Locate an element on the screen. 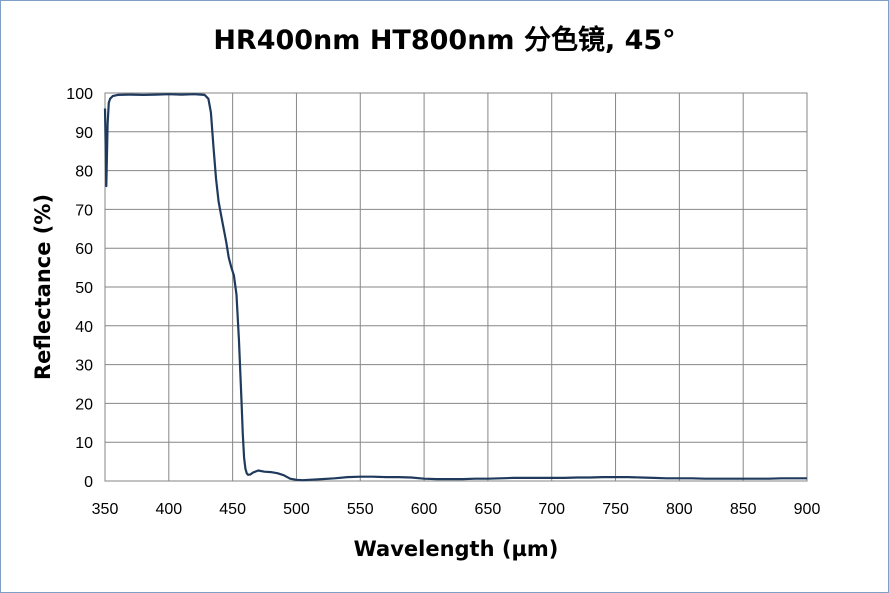 This screenshot has height=593, width=889. x-tick-label: 550 is located at coordinates (360, 509).